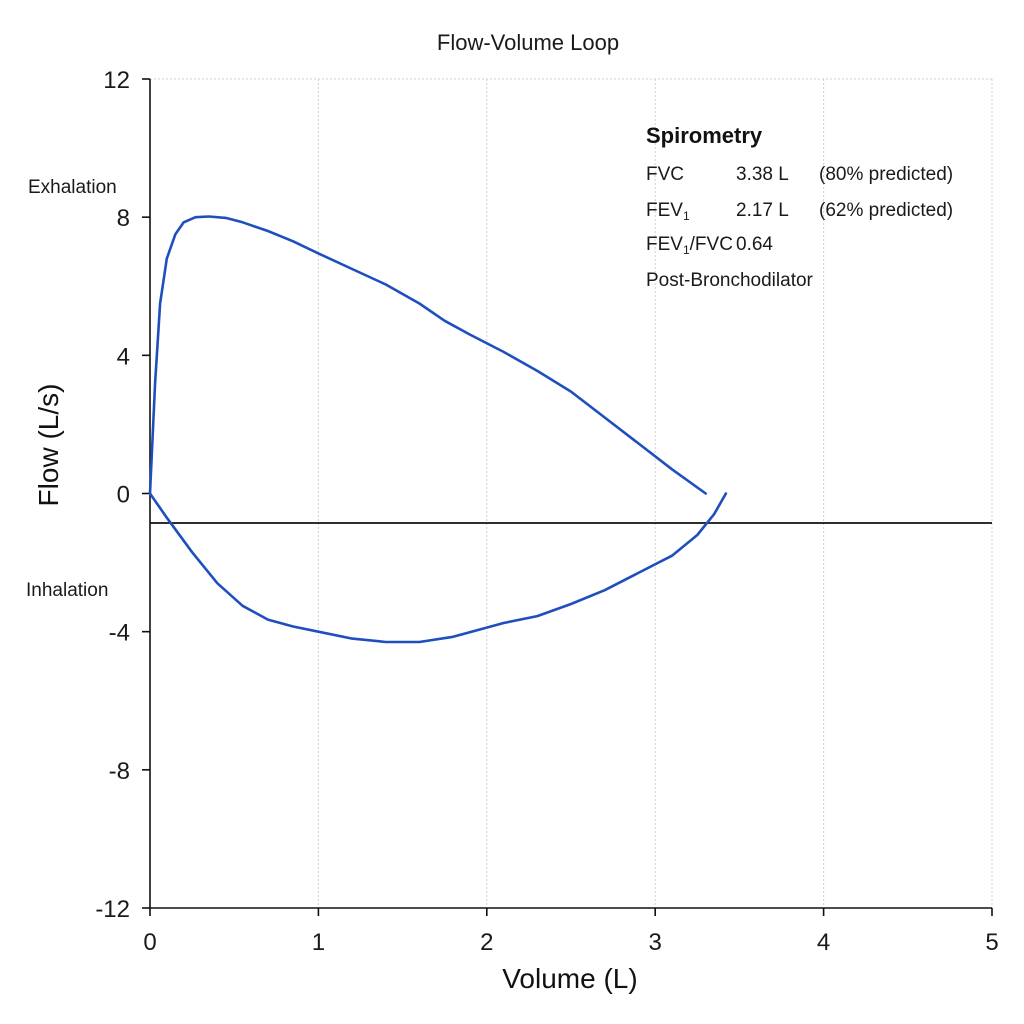 This screenshot has width=1024, height=1024. I want to click on ratio-value: 0.64, so click(754, 244).